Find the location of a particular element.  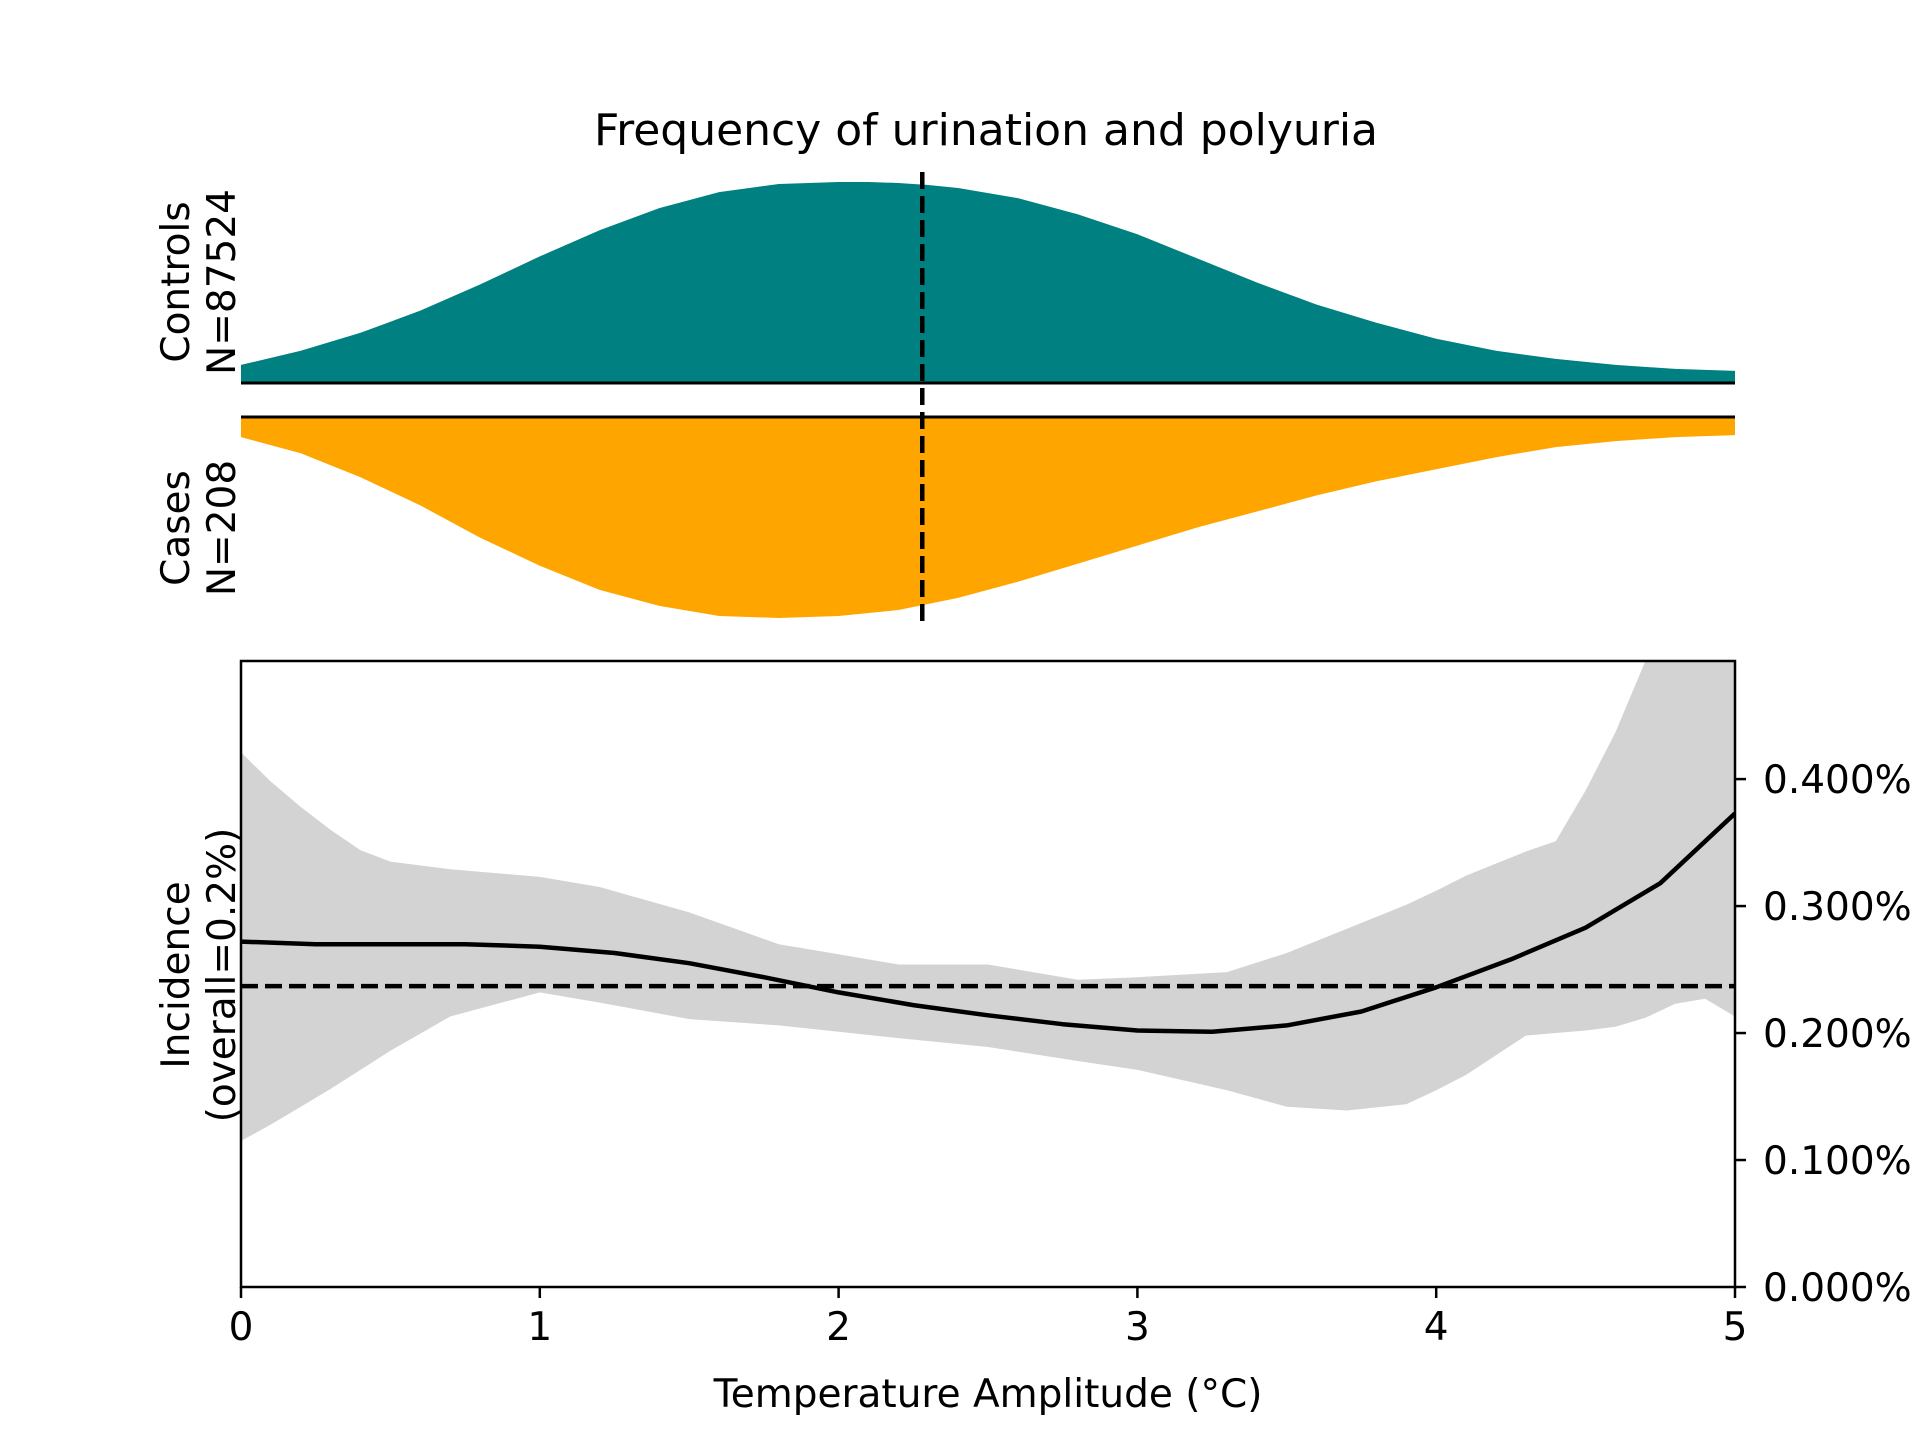

y-tick-label: 0.100% is located at coordinates (1837, 1161).